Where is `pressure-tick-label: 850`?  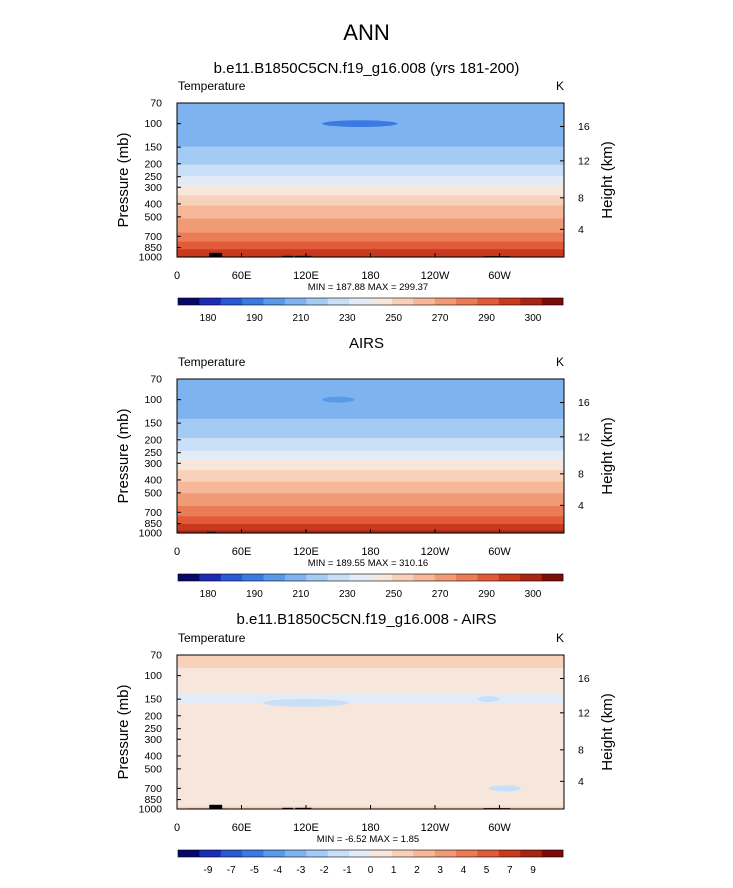 pressure-tick-label: 850 is located at coordinates (153, 248).